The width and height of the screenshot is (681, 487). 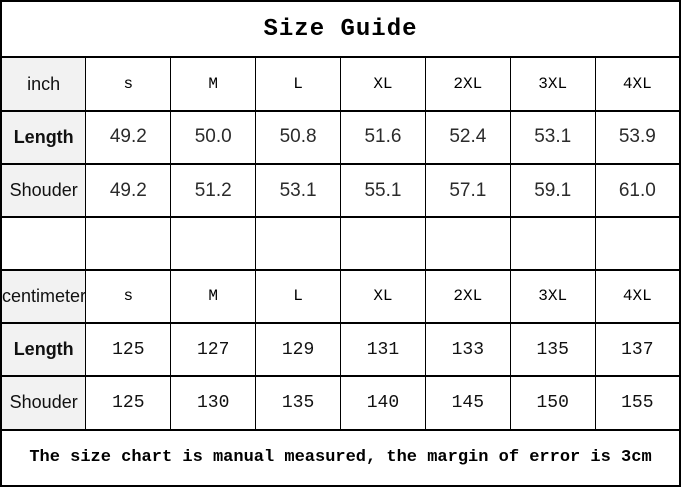 What do you see at coordinates (637, 137) in the screenshot?
I see `value-cell: 53.9` at bounding box center [637, 137].